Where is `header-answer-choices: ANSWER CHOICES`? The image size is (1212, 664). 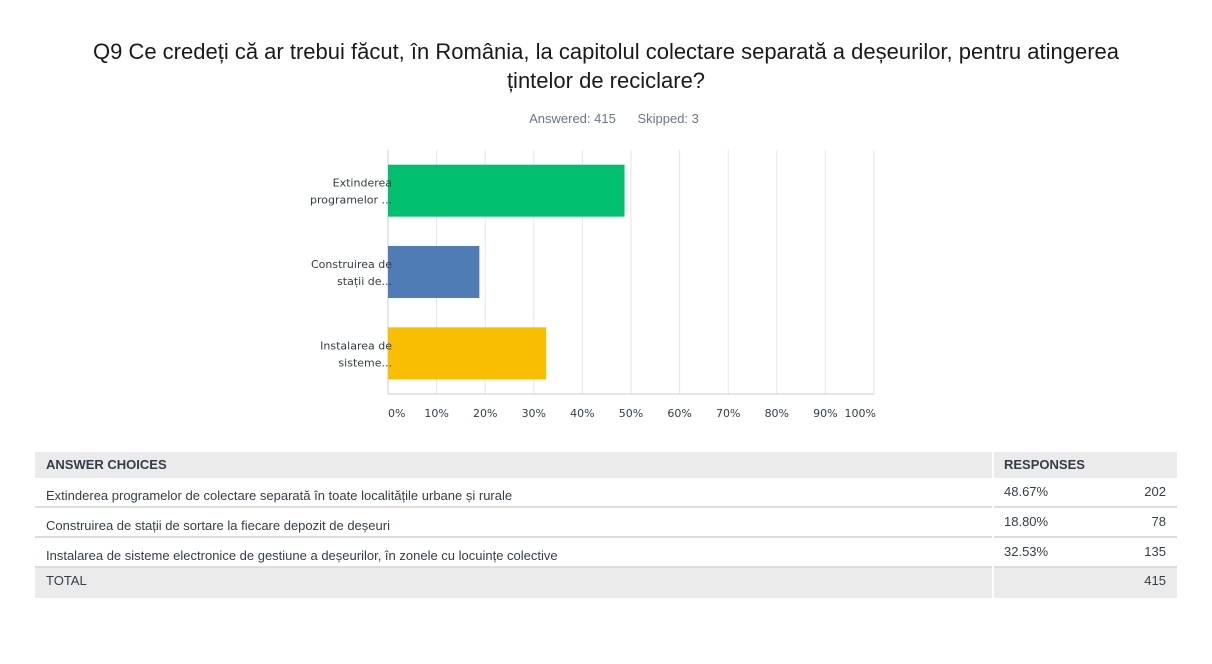 header-answer-choices: ANSWER CHOICES is located at coordinates (513, 465).